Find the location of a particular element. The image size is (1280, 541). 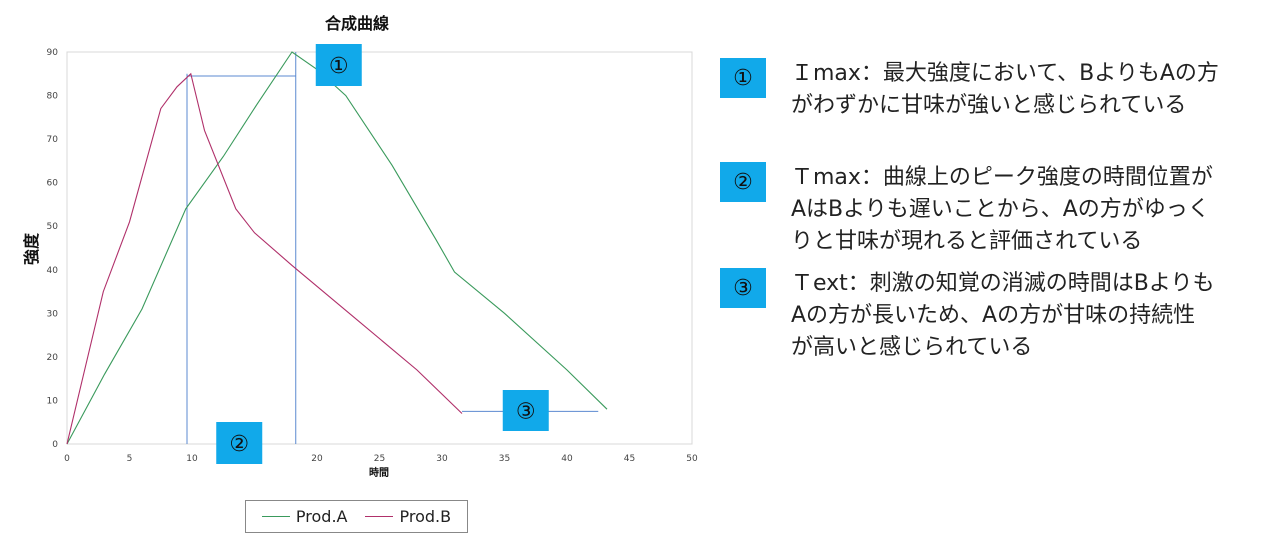

note-badge-1: ① is located at coordinates (743, 78).